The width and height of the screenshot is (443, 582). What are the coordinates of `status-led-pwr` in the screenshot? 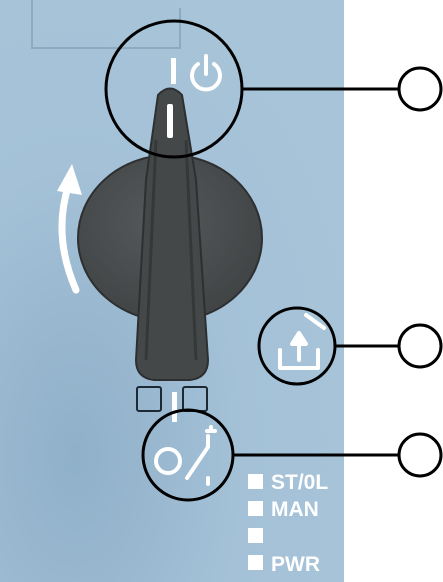 It's located at (255, 562).